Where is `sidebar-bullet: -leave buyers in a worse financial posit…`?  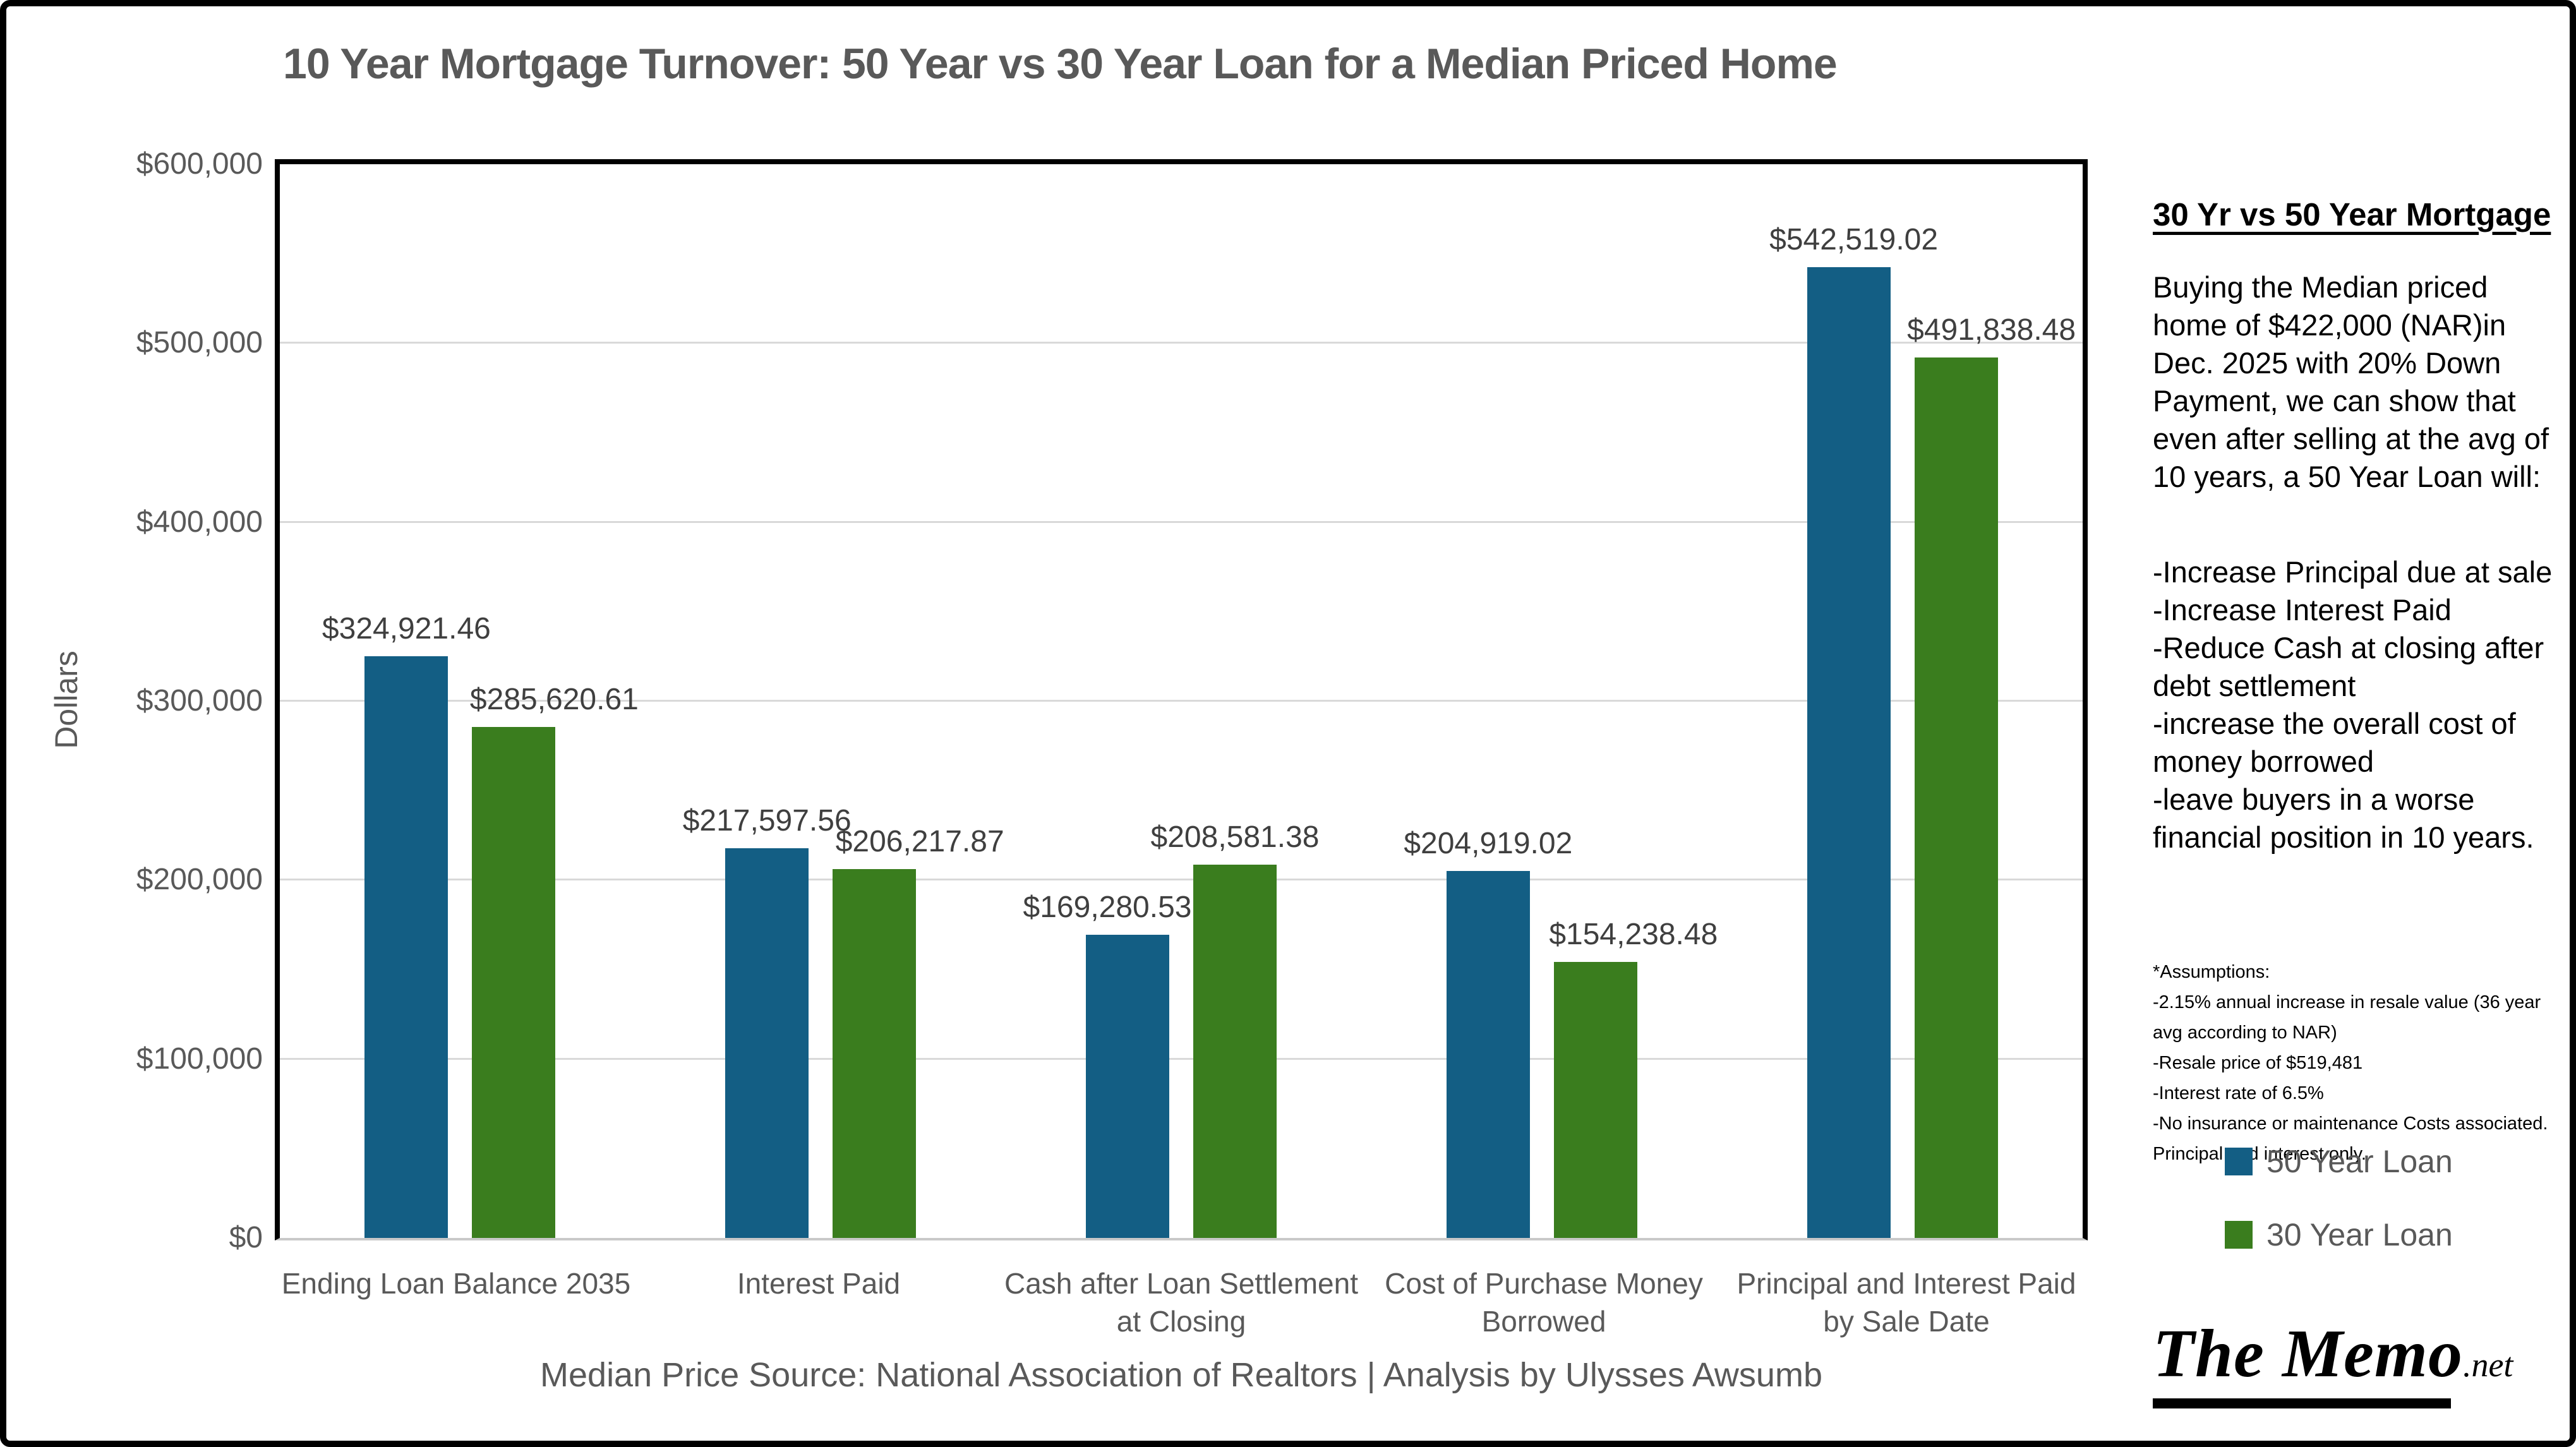 sidebar-bullet: -leave buyers in a worse financial posit… is located at coordinates (2343, 818).